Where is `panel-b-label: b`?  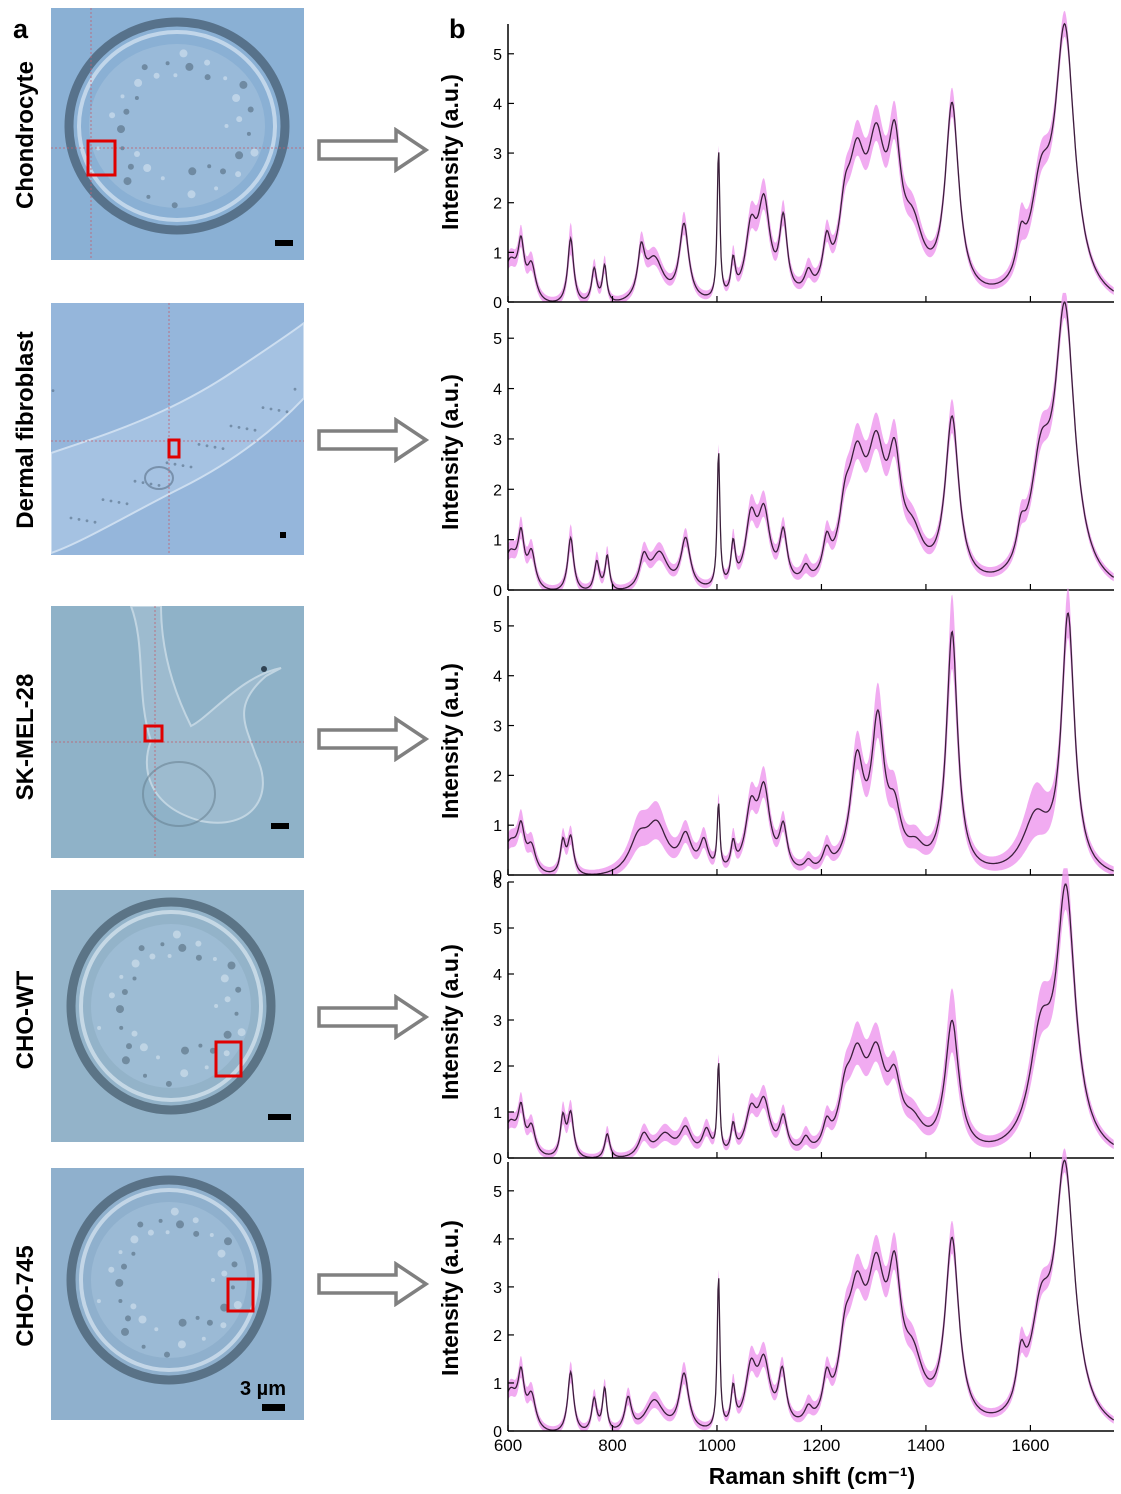
panel-b-label: b is located at coordinates (457, 29).